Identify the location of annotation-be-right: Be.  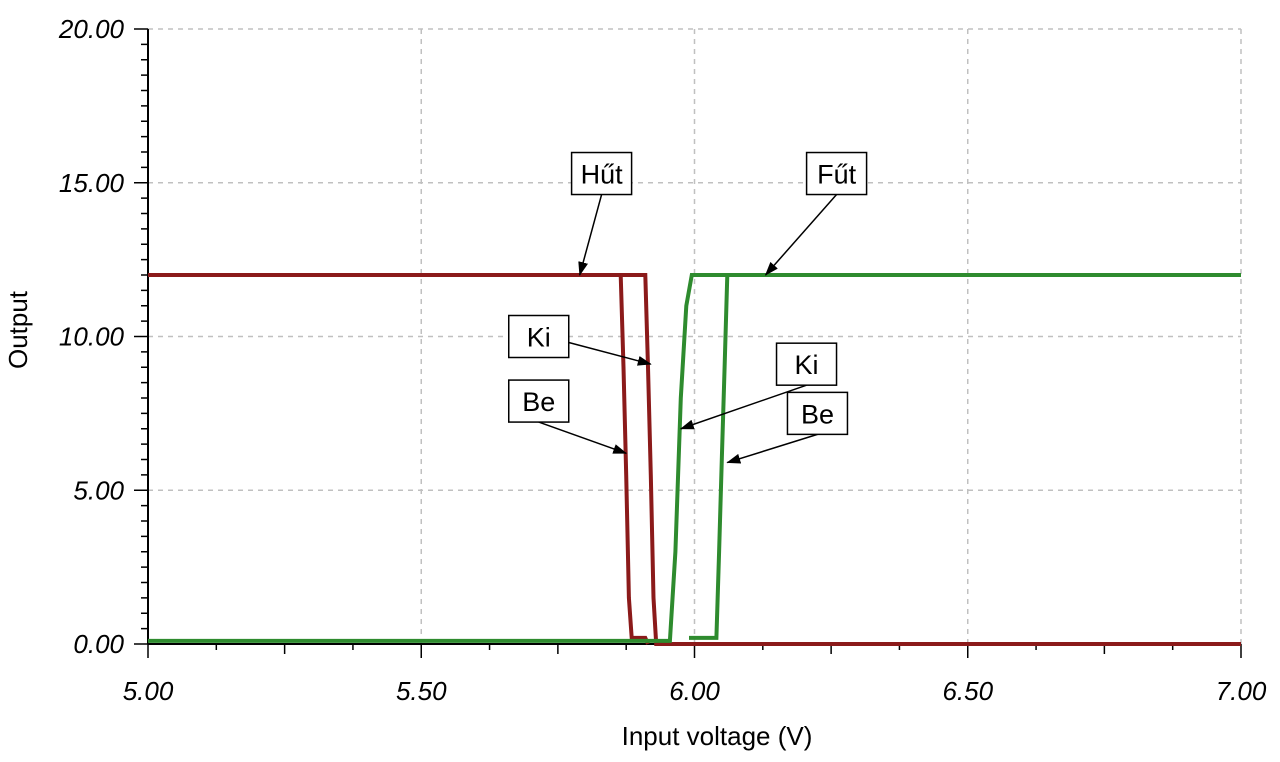
(787, 427).